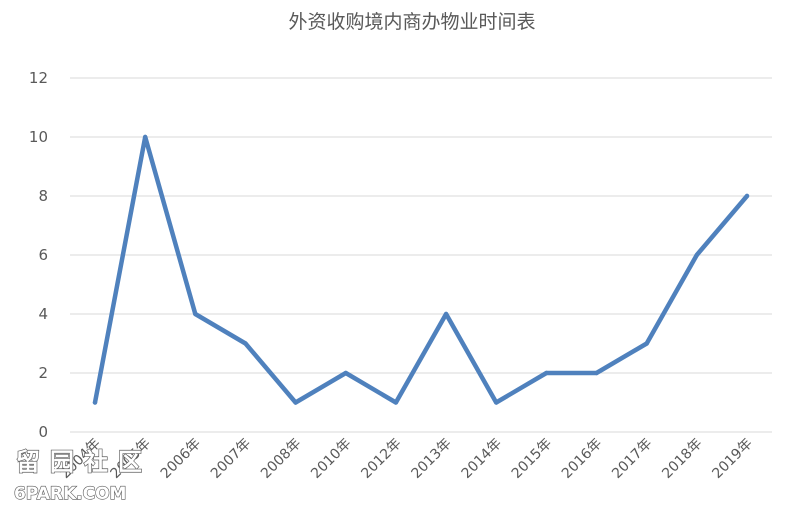 This screenshot has height=532, width=800. I want to click on y-tick-label: 12, so click(38, 78).